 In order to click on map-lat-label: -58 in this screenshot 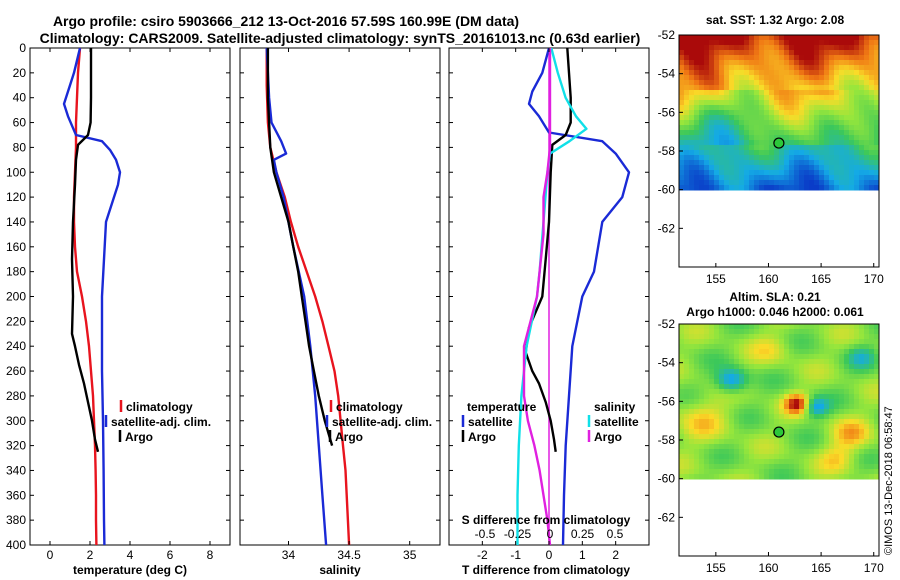, I will do `click(667, 440)`.